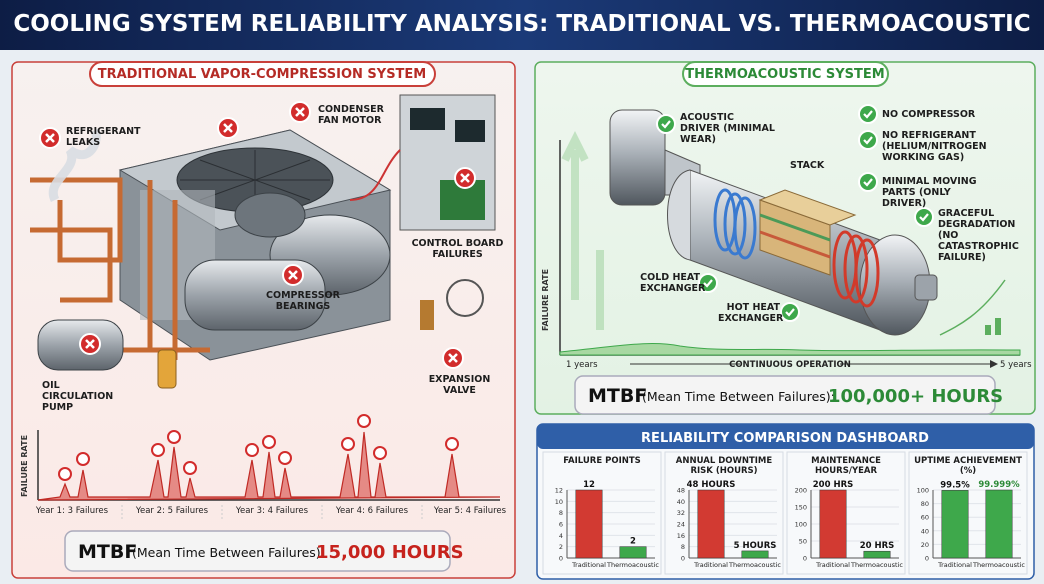 This screenshot has height=584, width=1044. I want to click on component-label: ACOUSTIC DRIVER (MINIMAL WEAR), so click(727, 128).